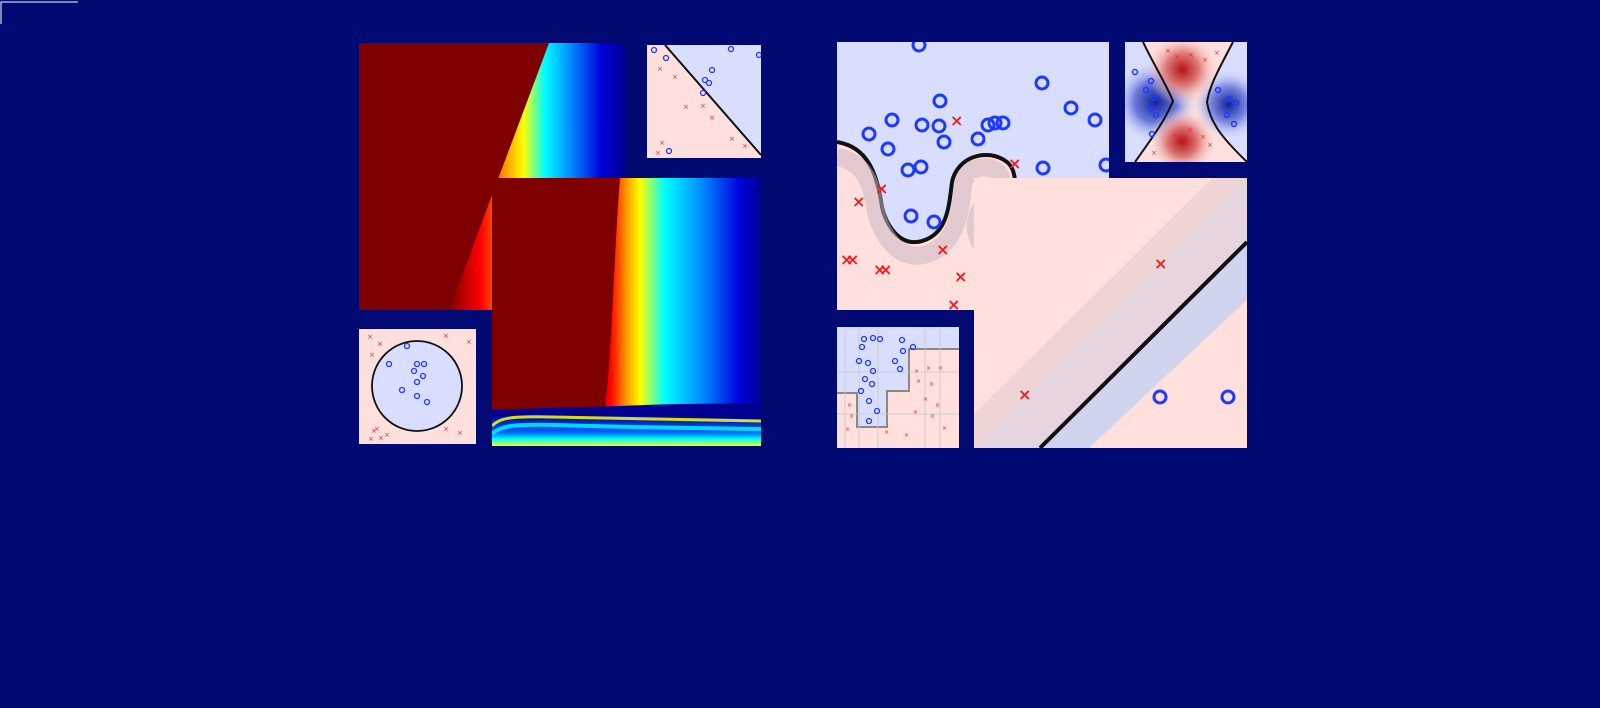  I want to click on hyperbolic-boundary-icon: ××× ××× ××× ×××, so click(1186, 102).